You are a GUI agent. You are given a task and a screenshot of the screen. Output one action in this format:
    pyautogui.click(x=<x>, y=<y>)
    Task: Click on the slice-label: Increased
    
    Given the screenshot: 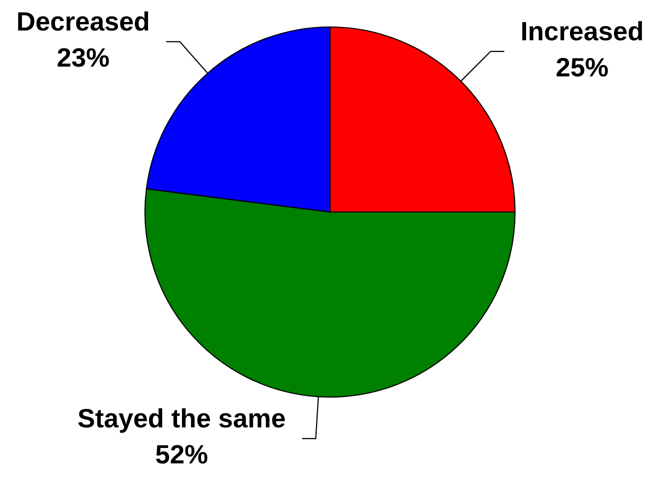 What is the action you would take?
    pyautogui.click(x=582, y=31)
    